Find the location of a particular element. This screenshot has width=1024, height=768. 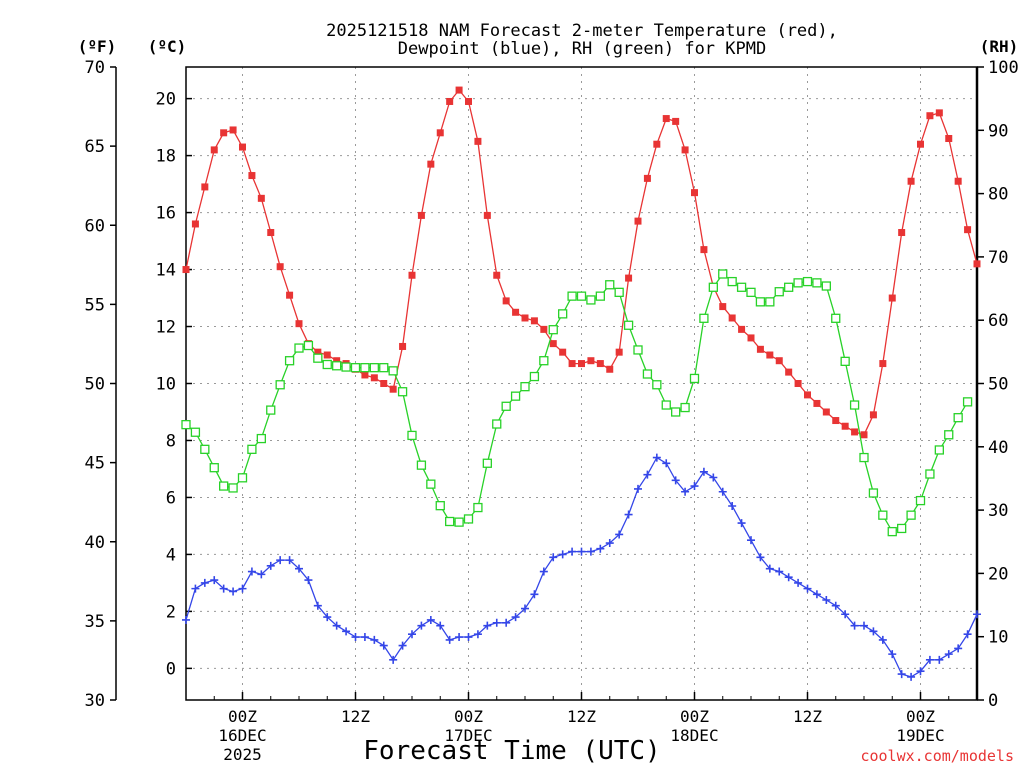

fahrenheit-tick-label: 45 is located at coordinates (95, 464).